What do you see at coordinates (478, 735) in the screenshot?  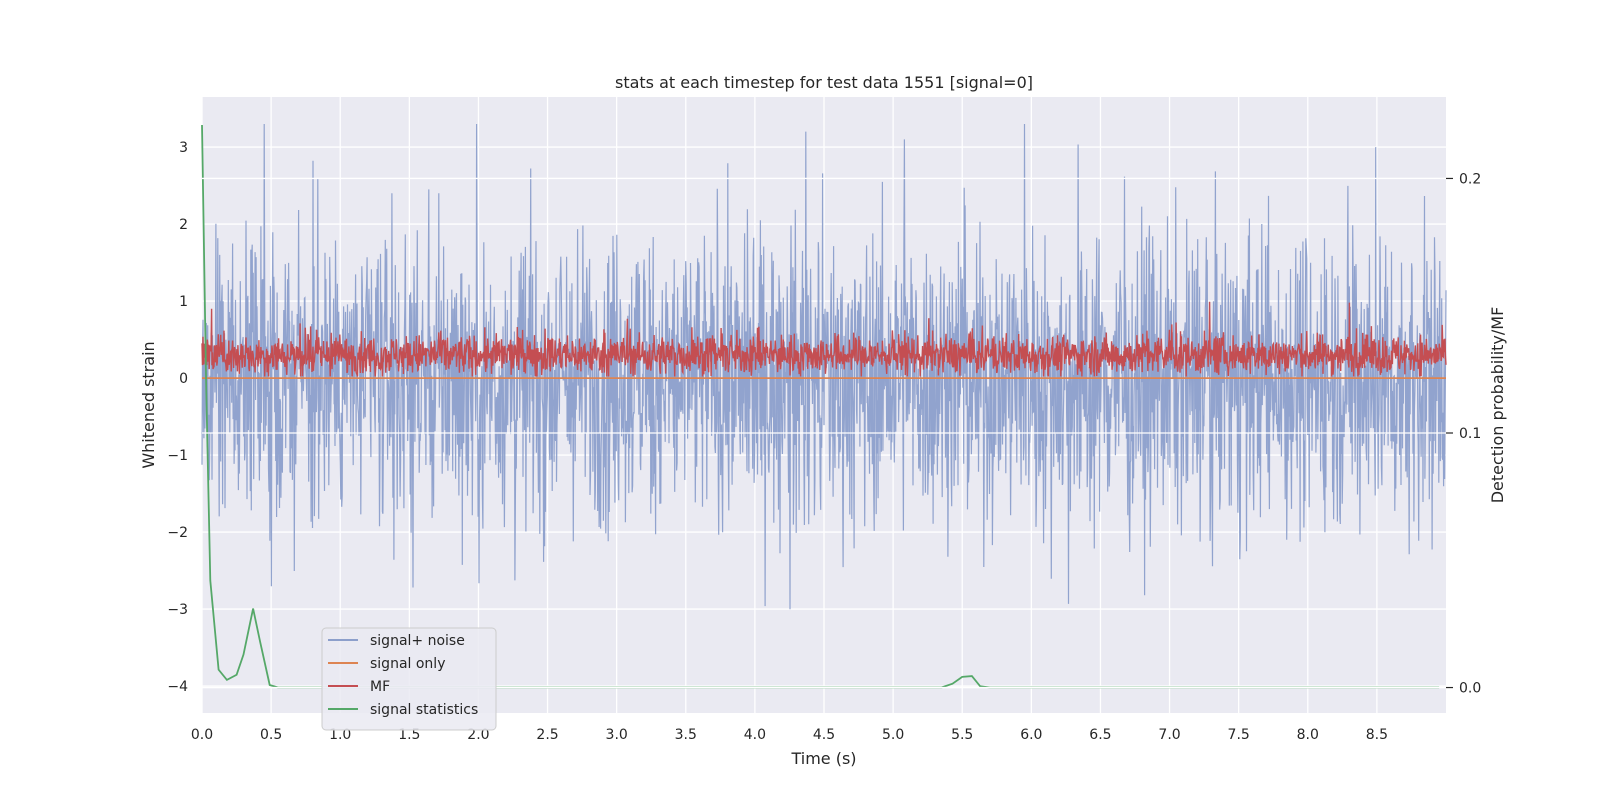 I see `x-tick-label: 2.0` at bounding box center [478, 735].